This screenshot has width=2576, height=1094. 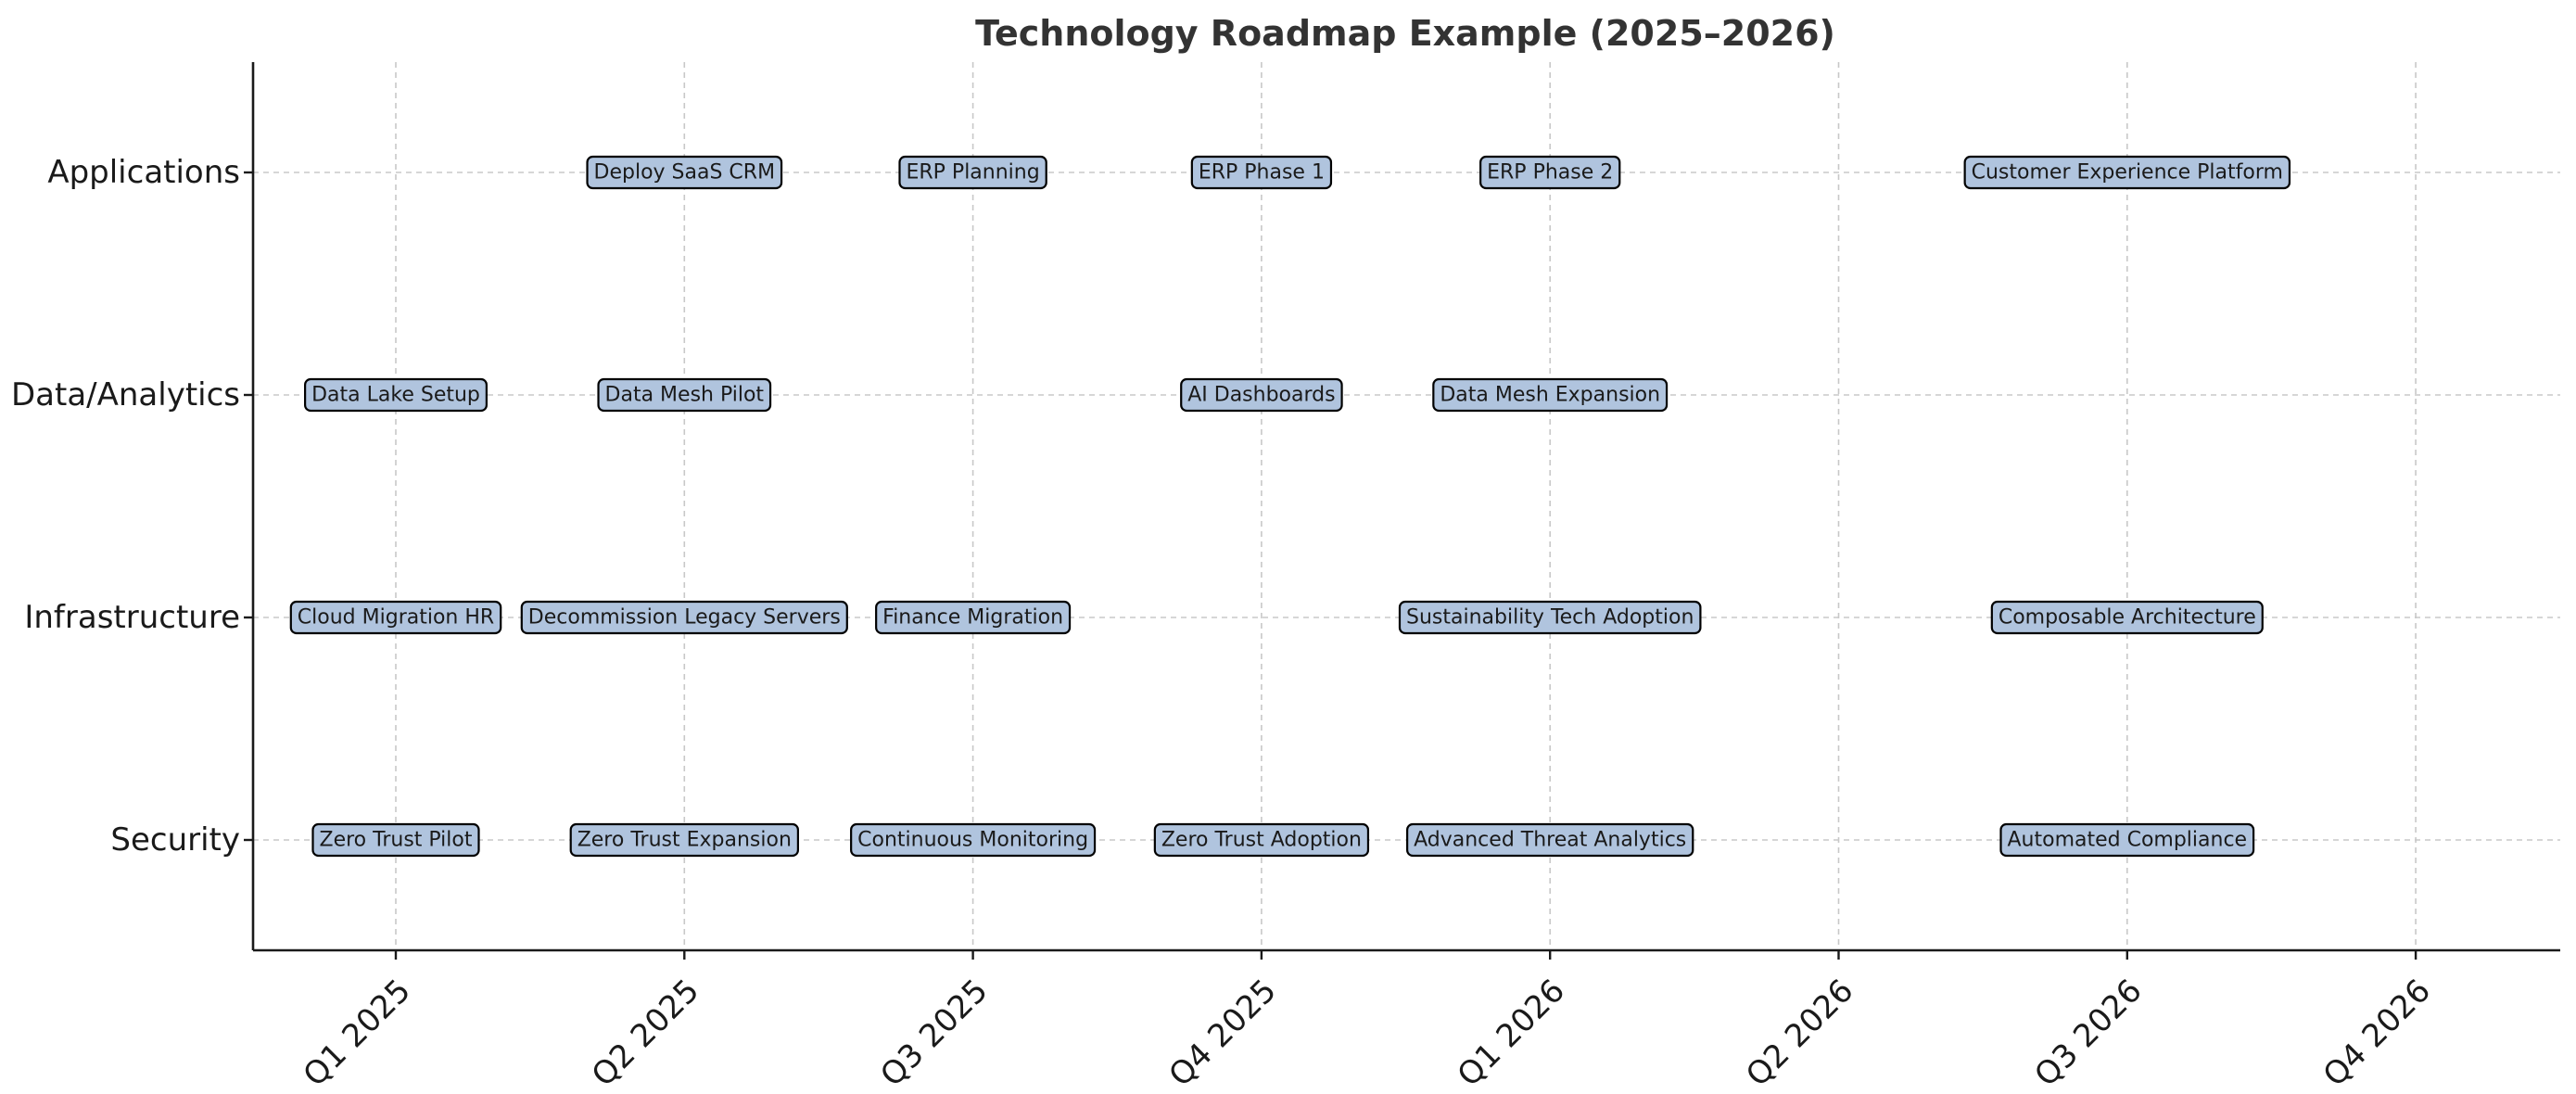 I want to click on roadmap-item: ERP Planning, so click(x=972, y=172).